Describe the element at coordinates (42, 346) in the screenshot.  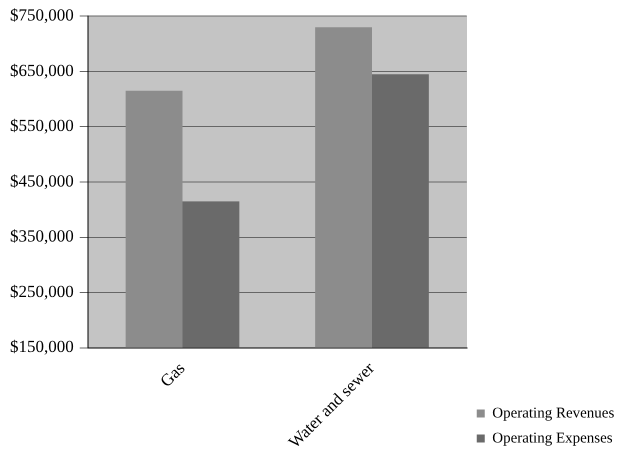
I see `y-tick-label: $150,000` at that location.